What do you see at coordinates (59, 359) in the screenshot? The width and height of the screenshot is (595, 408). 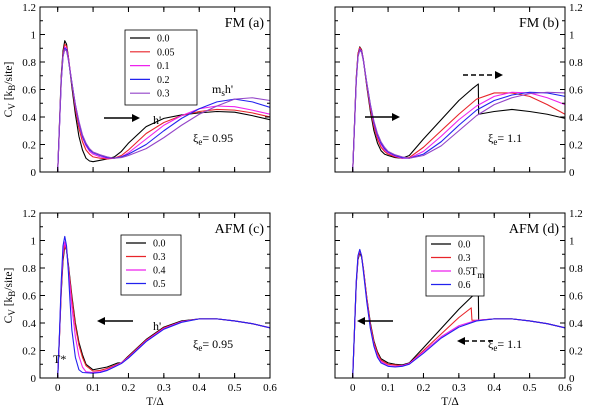 I see `t-star-annotation: T*` at bounding box center [59, 359].